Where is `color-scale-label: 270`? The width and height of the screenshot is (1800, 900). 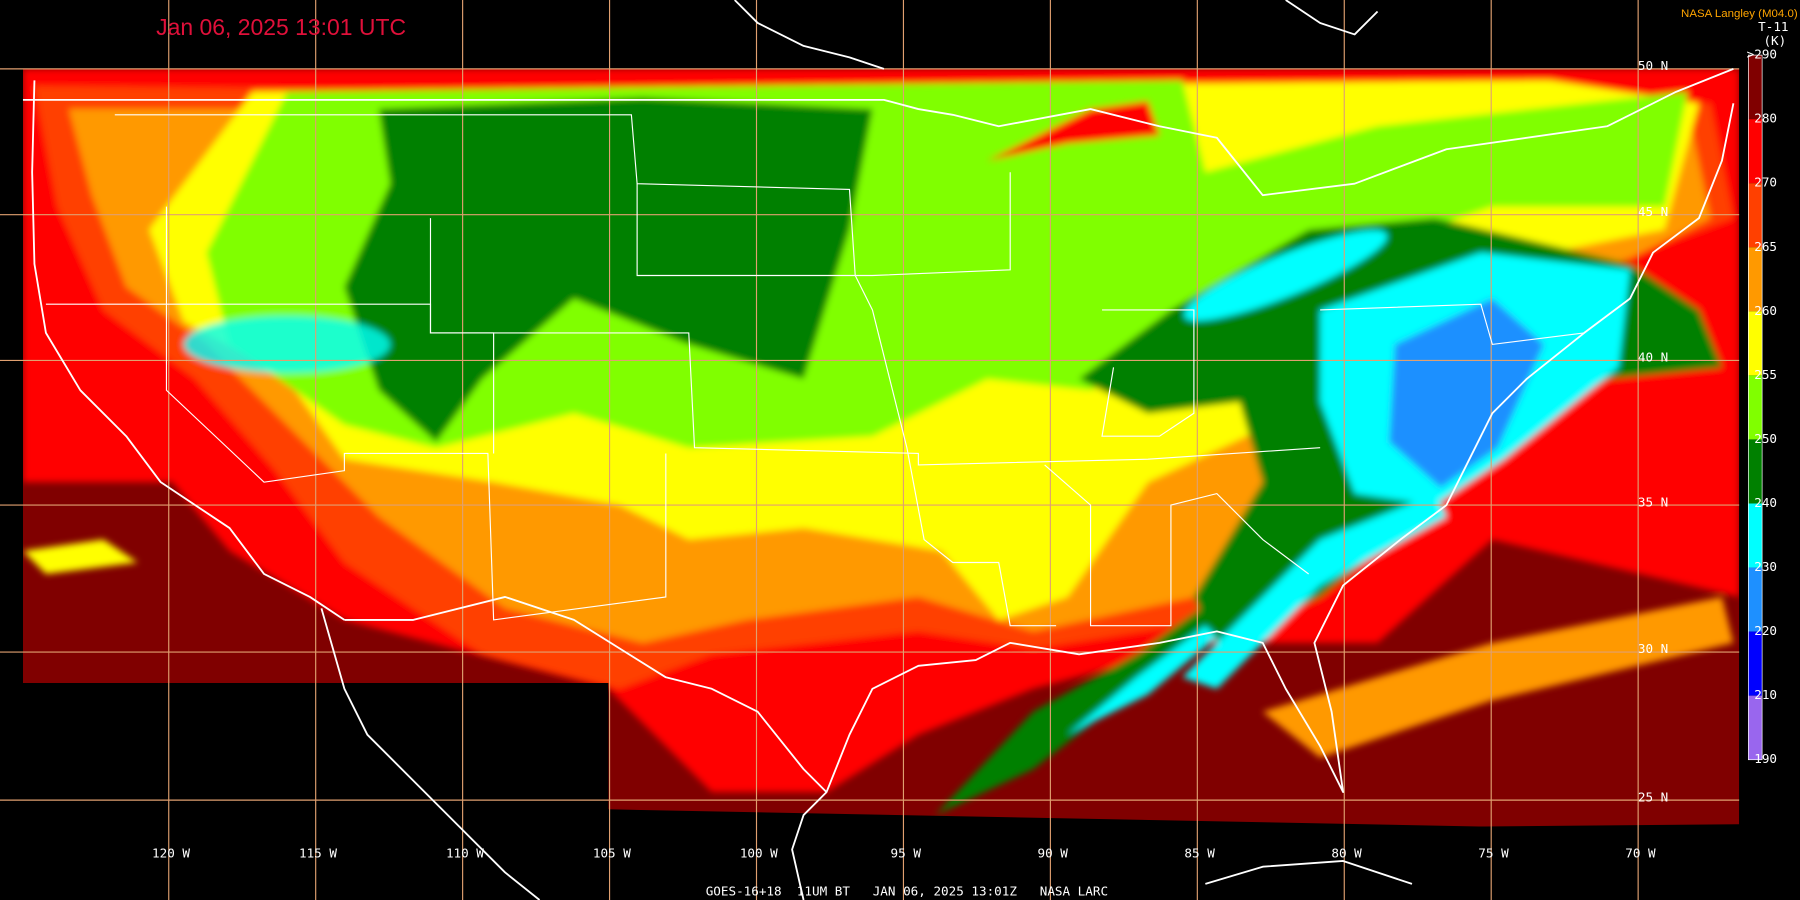
color-scale-label: 270 is located at coordinates (1765, 182).